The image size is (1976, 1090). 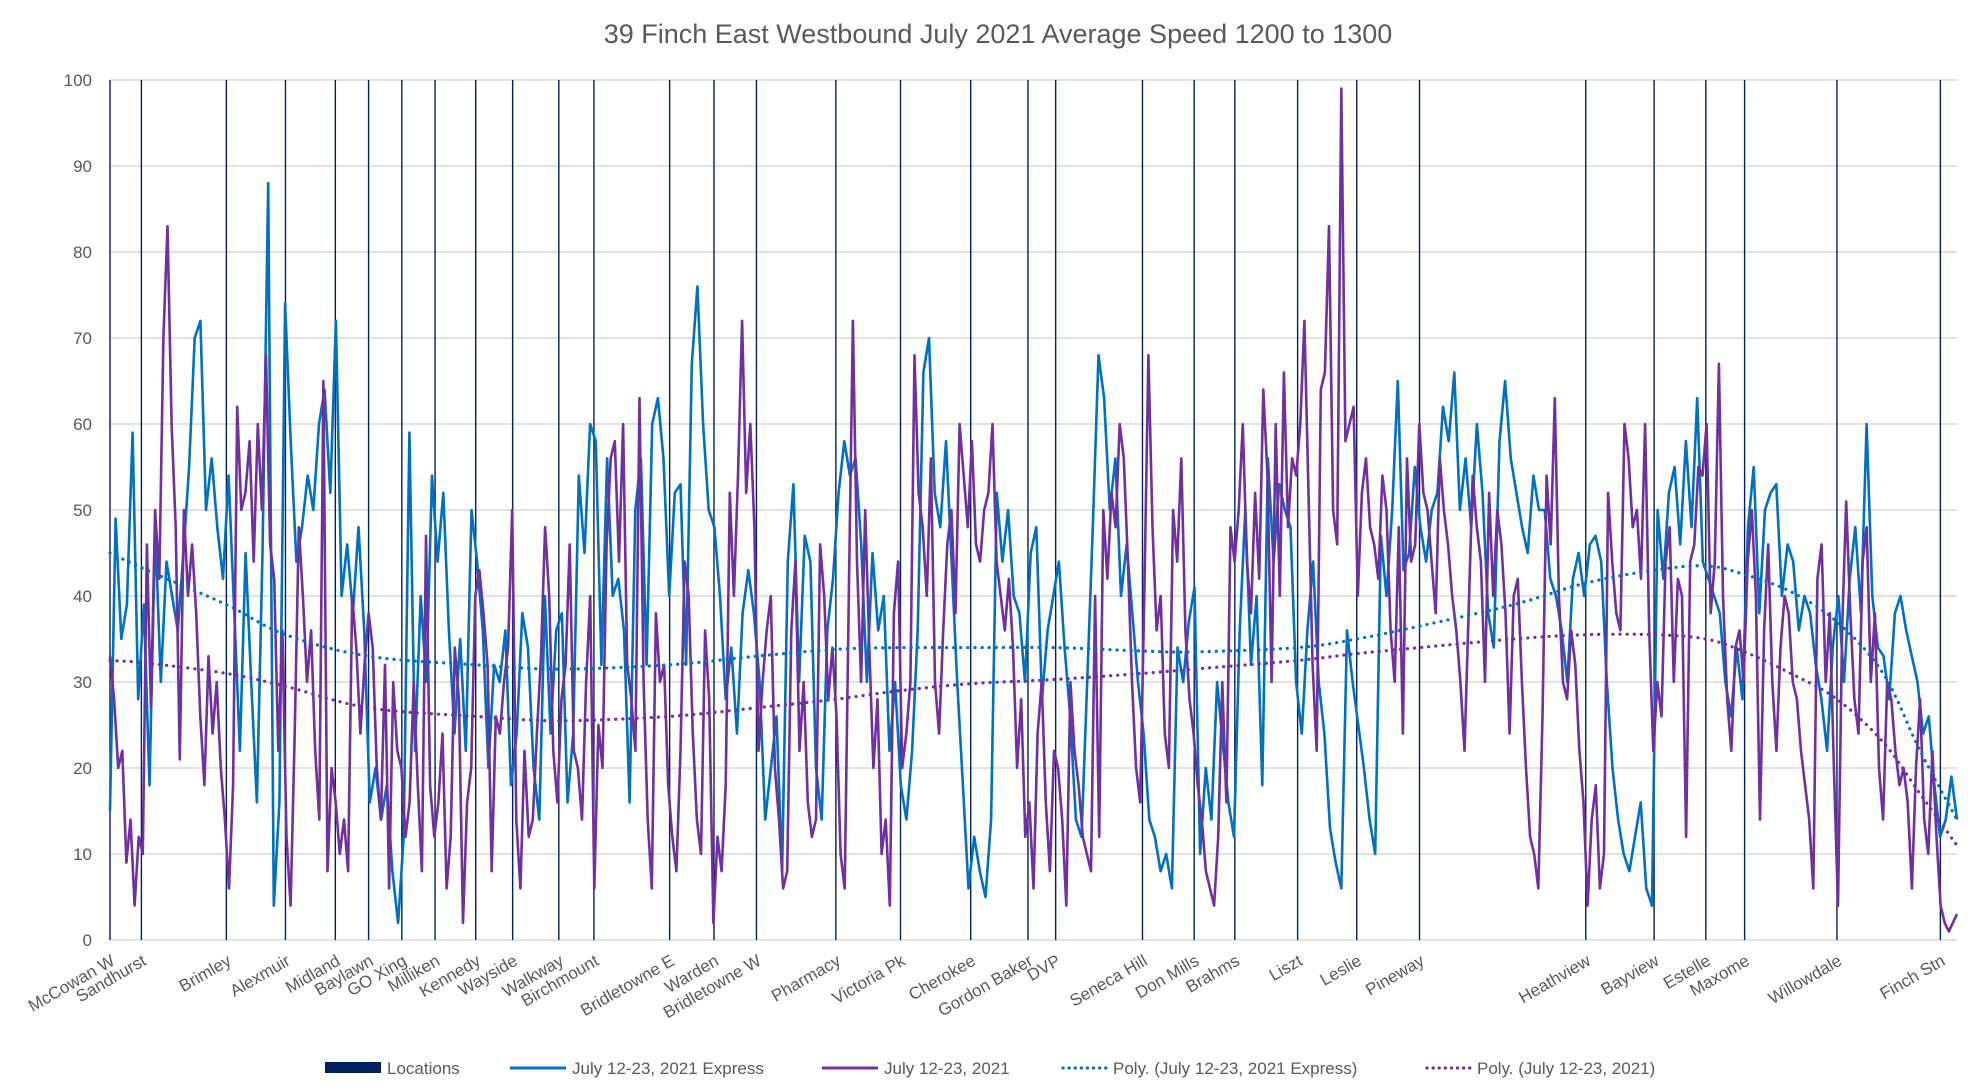 I want to click on y-tick-label: 30, so click(x=82, y=682).